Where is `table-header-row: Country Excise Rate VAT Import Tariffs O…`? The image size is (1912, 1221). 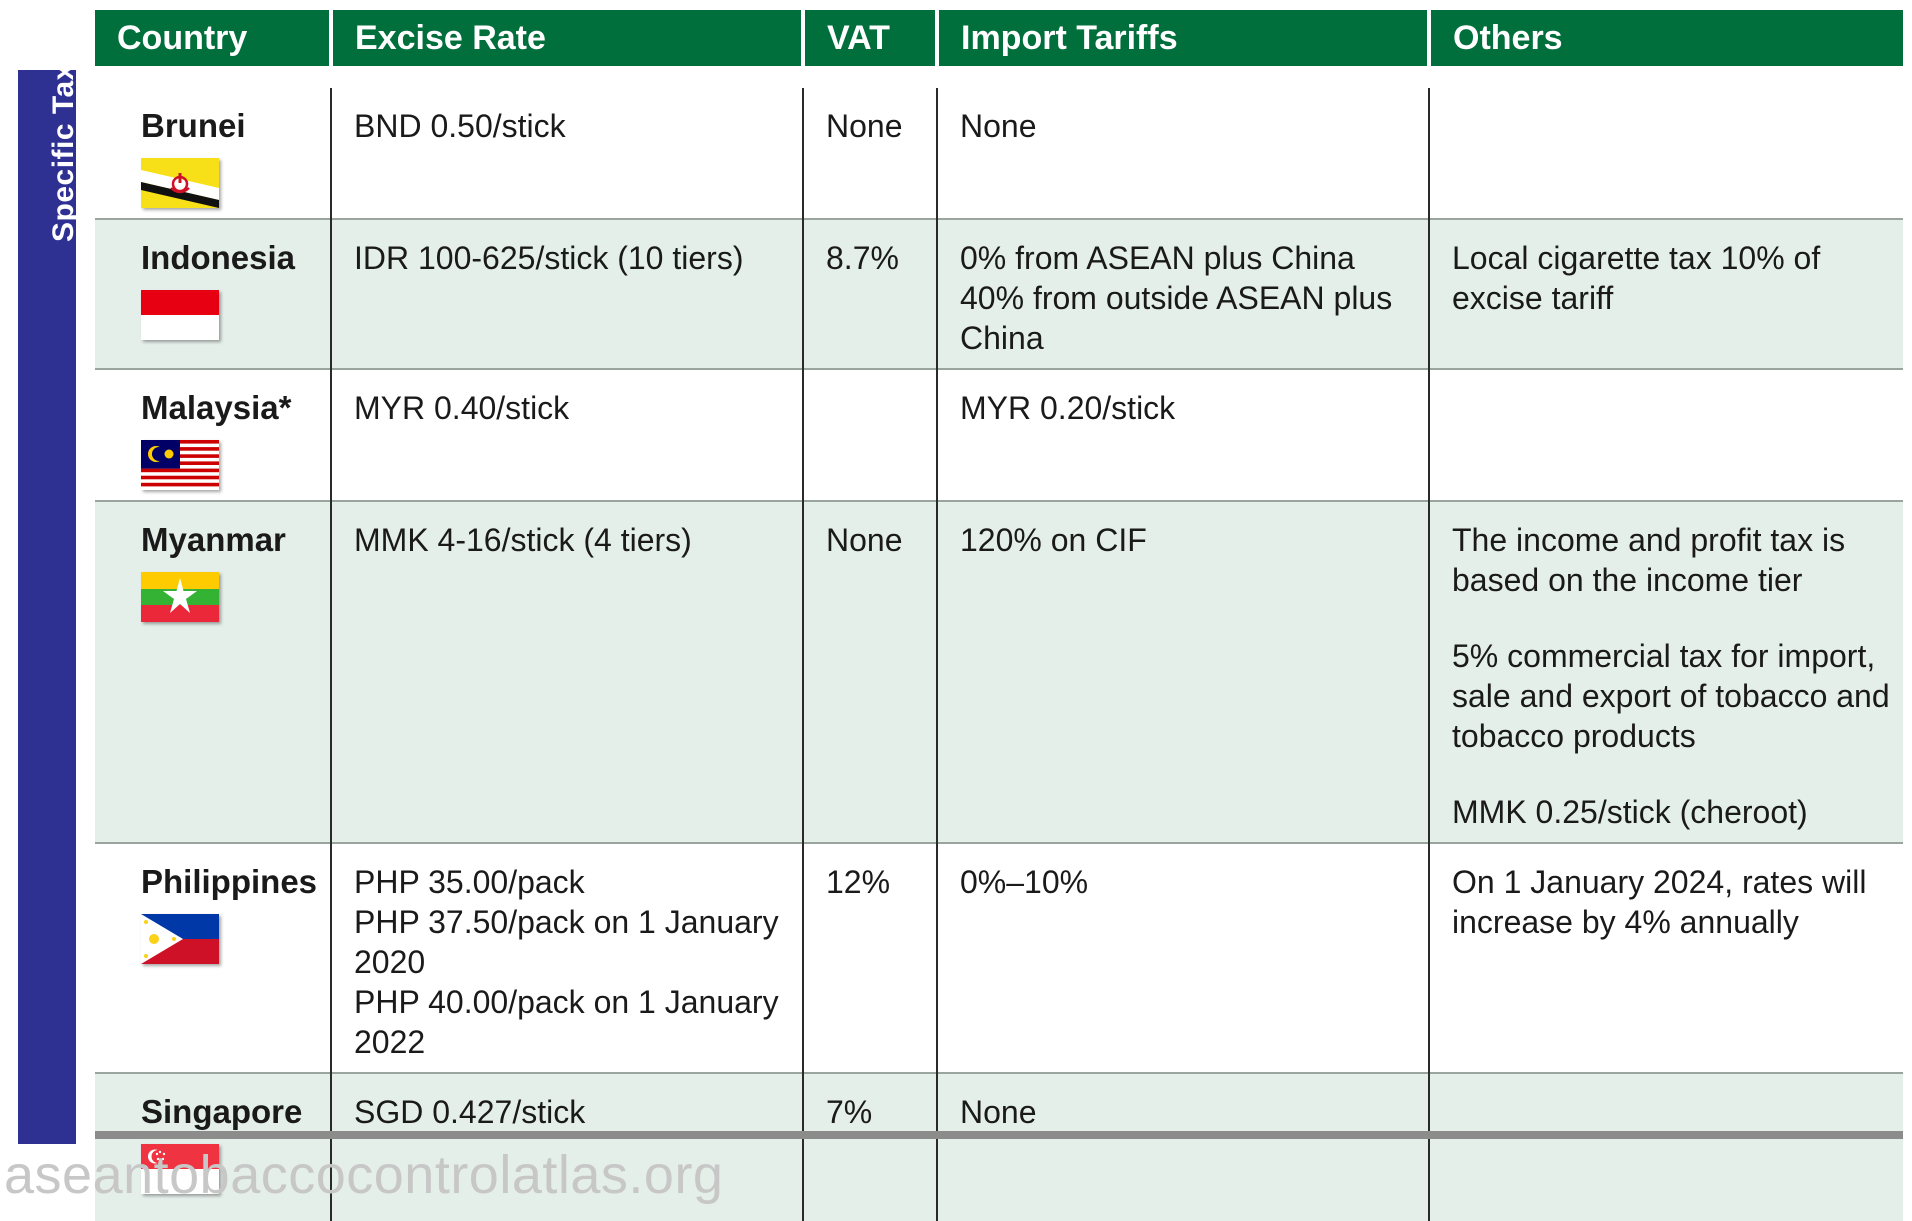 table-header-row: Country Excise Rate VAT Import Tariffs O… is located at coordinates (999, 38).